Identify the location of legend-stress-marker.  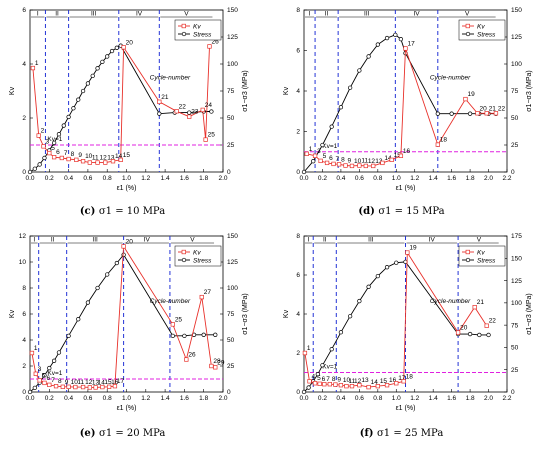
(468, 34).